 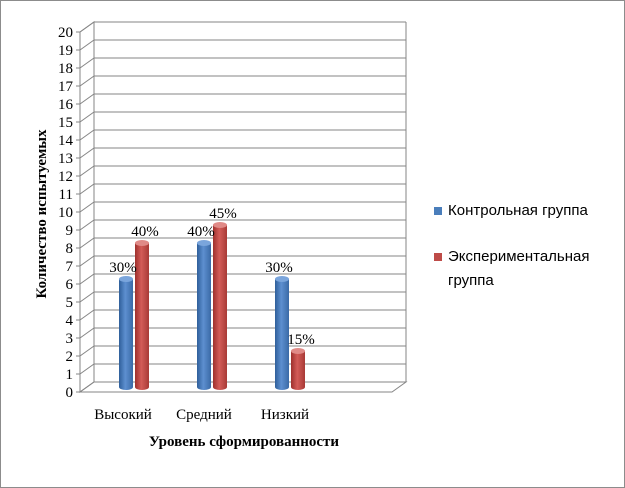 What do you see at coordinates (244, 442) in the screenshot?
I see `x-axis-title: Уровень сформированности` at bounding box center [244, 442].